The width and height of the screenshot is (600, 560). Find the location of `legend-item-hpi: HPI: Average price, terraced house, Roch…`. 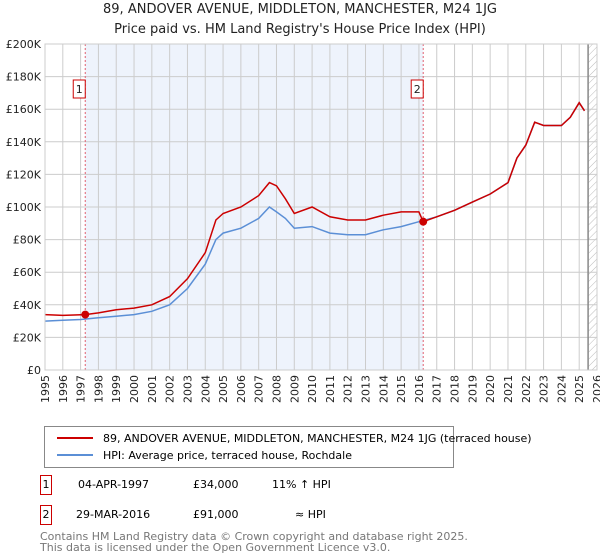

legend-item-hpi: HPI: Average price, terraced house, Roch… is located at coordinates (204, 455).